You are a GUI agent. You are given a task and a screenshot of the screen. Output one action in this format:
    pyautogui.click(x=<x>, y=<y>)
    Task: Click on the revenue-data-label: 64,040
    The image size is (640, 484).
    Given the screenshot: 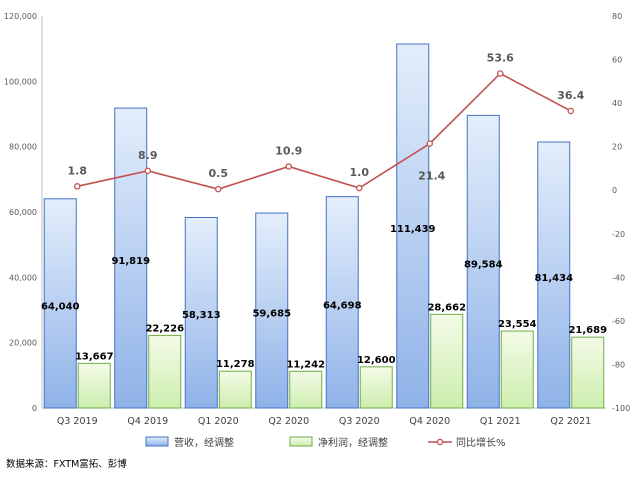 What is the action you would take?
    pyautogui.click(x=60, y=306)
    